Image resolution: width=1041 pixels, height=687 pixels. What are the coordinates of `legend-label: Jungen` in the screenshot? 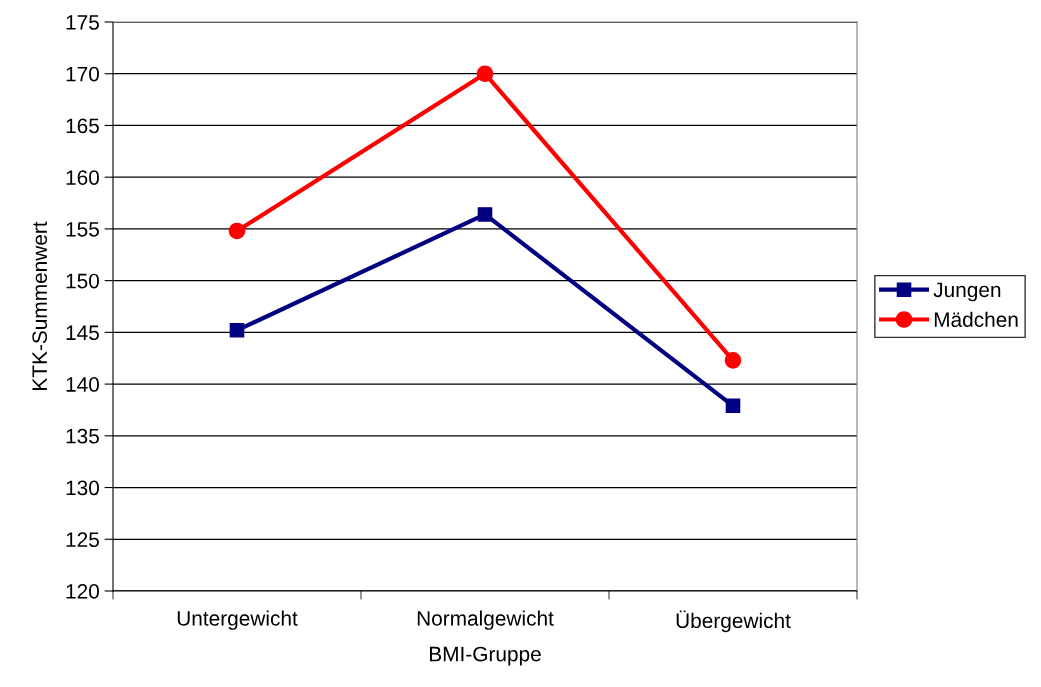 It's located at (967, 292).